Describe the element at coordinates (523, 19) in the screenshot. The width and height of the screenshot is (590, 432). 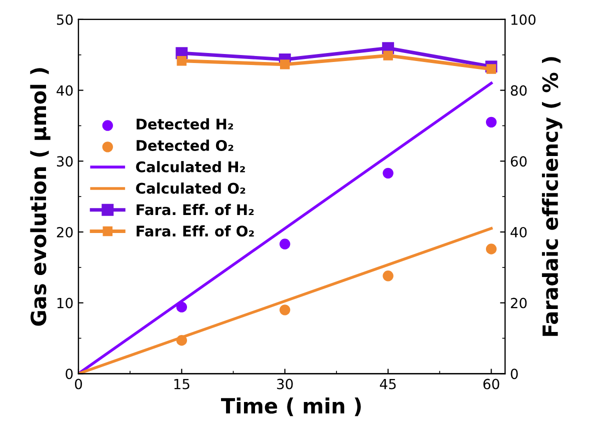
I see `y2-tick-label: 100` at that location.